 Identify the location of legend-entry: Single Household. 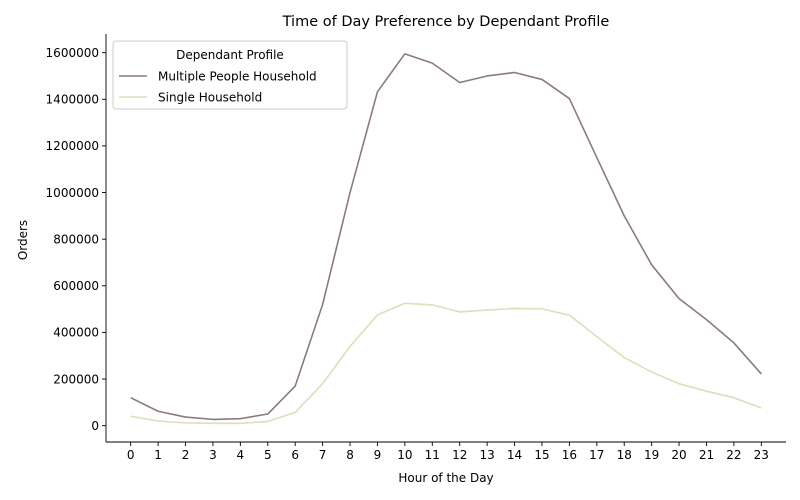
(210, 97).